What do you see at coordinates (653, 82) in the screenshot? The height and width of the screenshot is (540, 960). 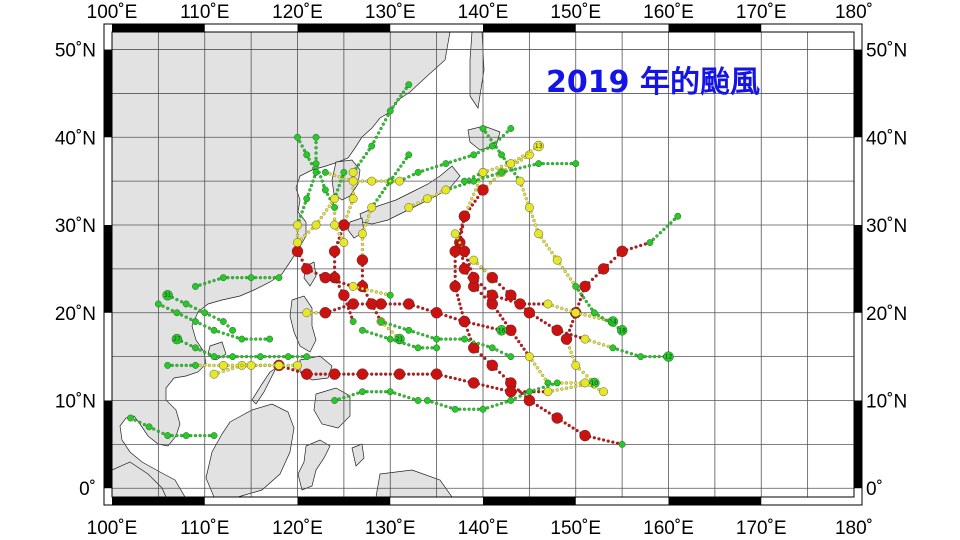 I see `map-title: 2019 年的颱風` at bounding box center [653, 82].